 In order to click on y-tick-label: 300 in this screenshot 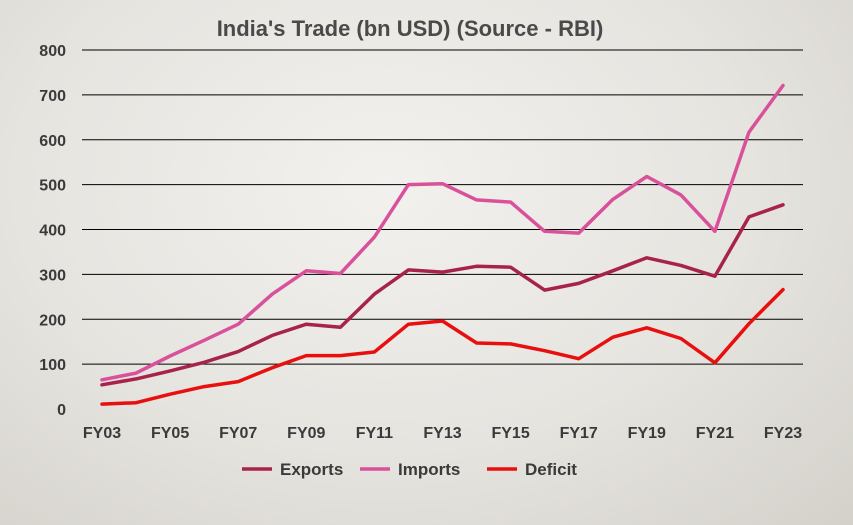, I will do `click(52, 275)`.